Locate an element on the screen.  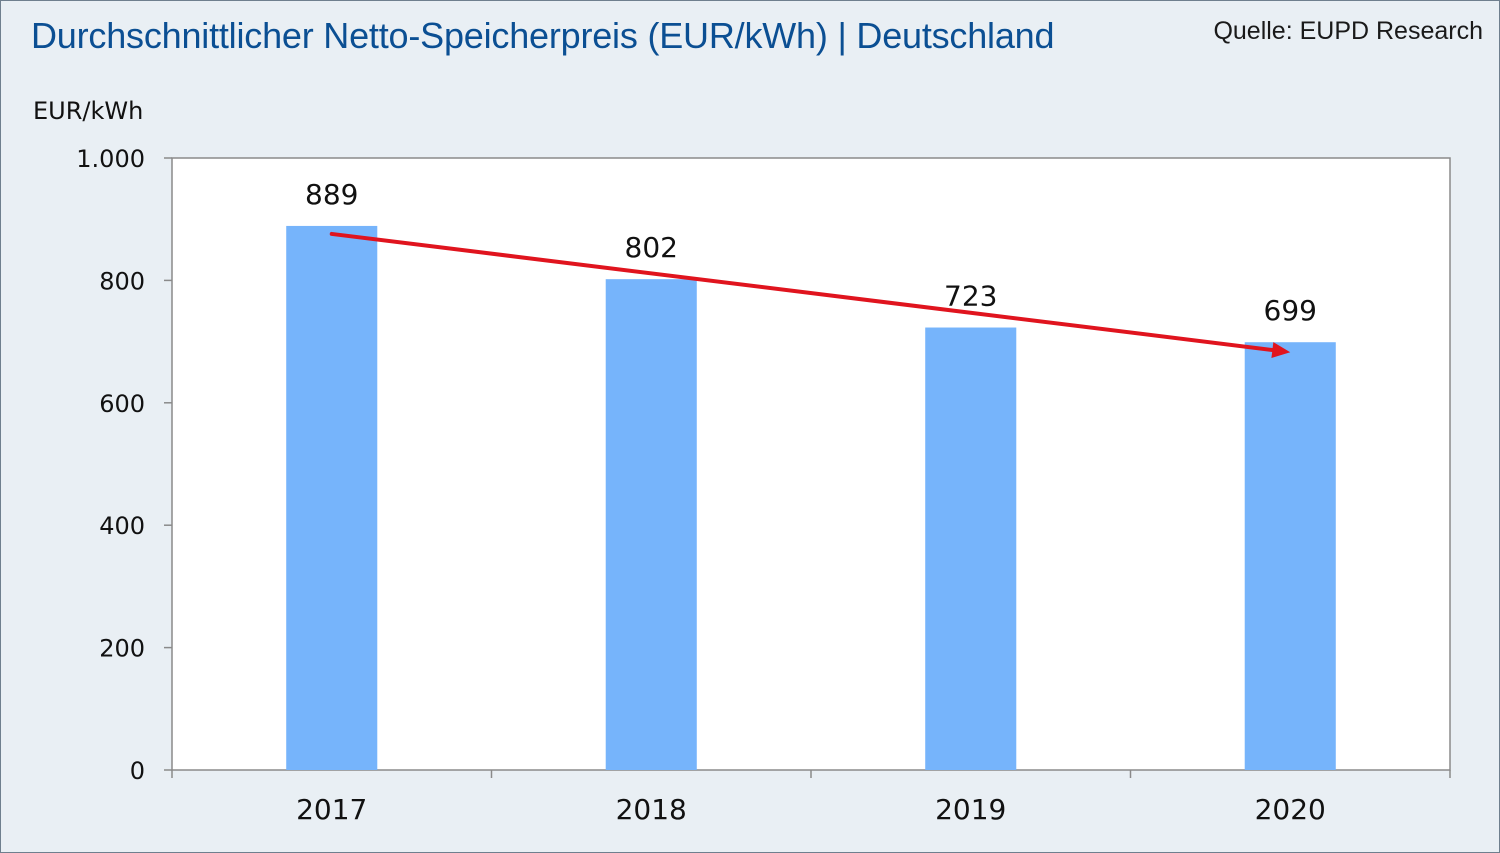
data-label: 889 is located at coordinates (331, 194).